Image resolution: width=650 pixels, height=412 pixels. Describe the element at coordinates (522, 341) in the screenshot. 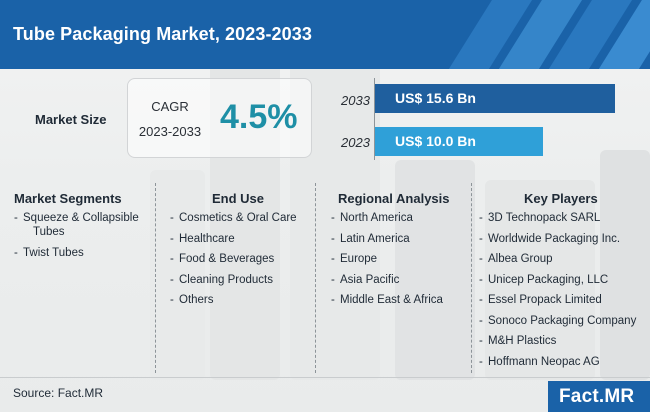

I see `list-item-text: M&H Plastics` at that location.